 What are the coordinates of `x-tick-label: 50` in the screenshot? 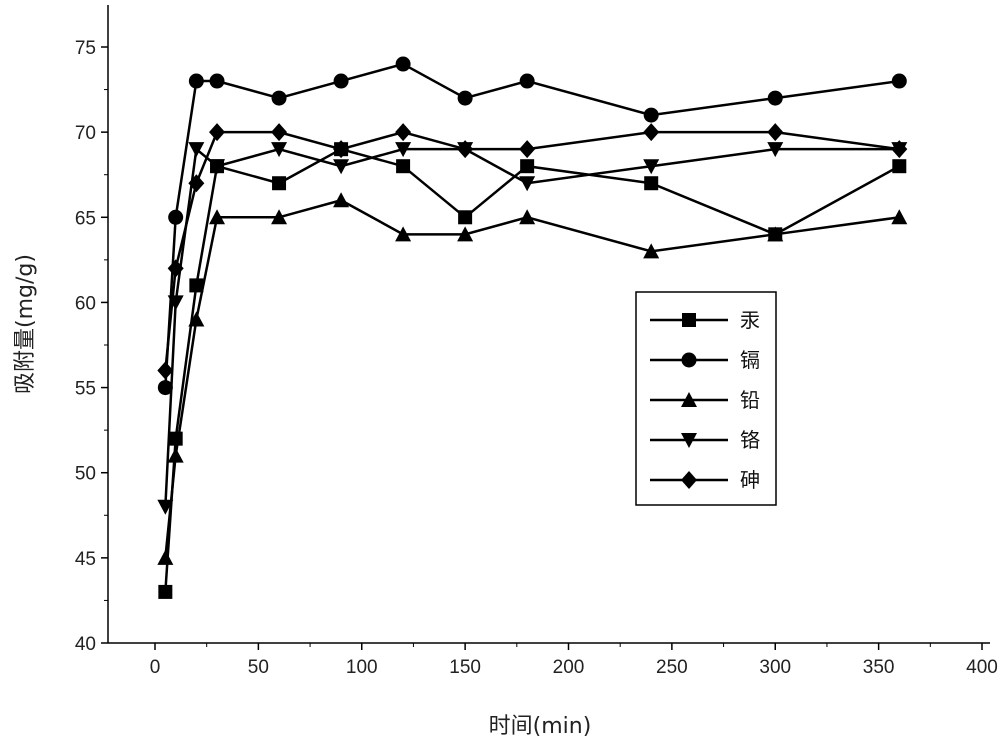 It's located at (258, 667).